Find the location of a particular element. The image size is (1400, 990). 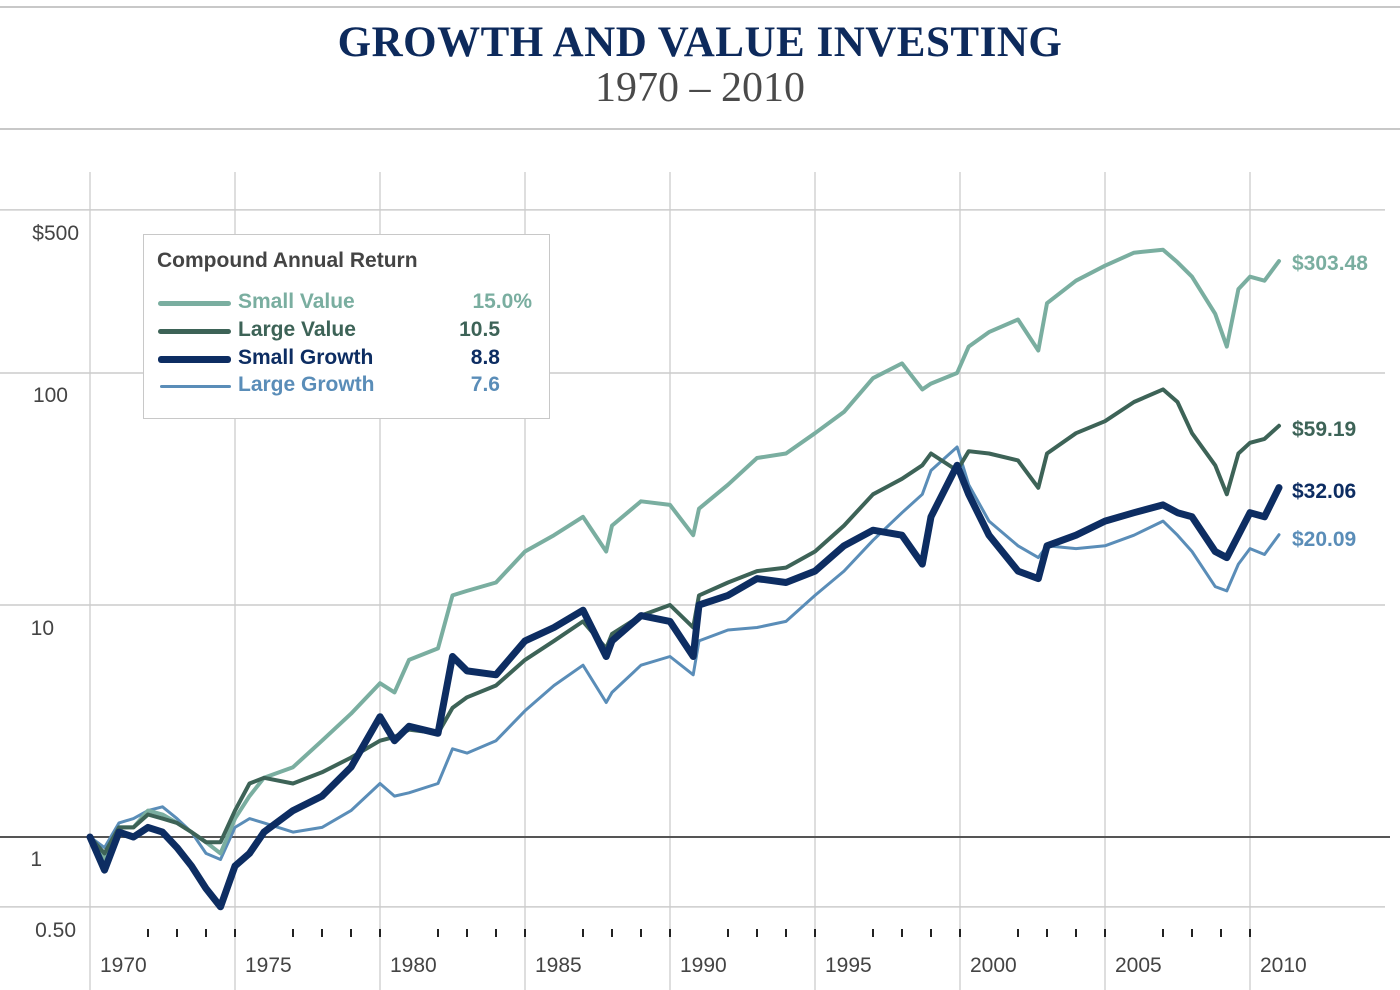

legend-label: Large Value is located at coordinates (297, 329).